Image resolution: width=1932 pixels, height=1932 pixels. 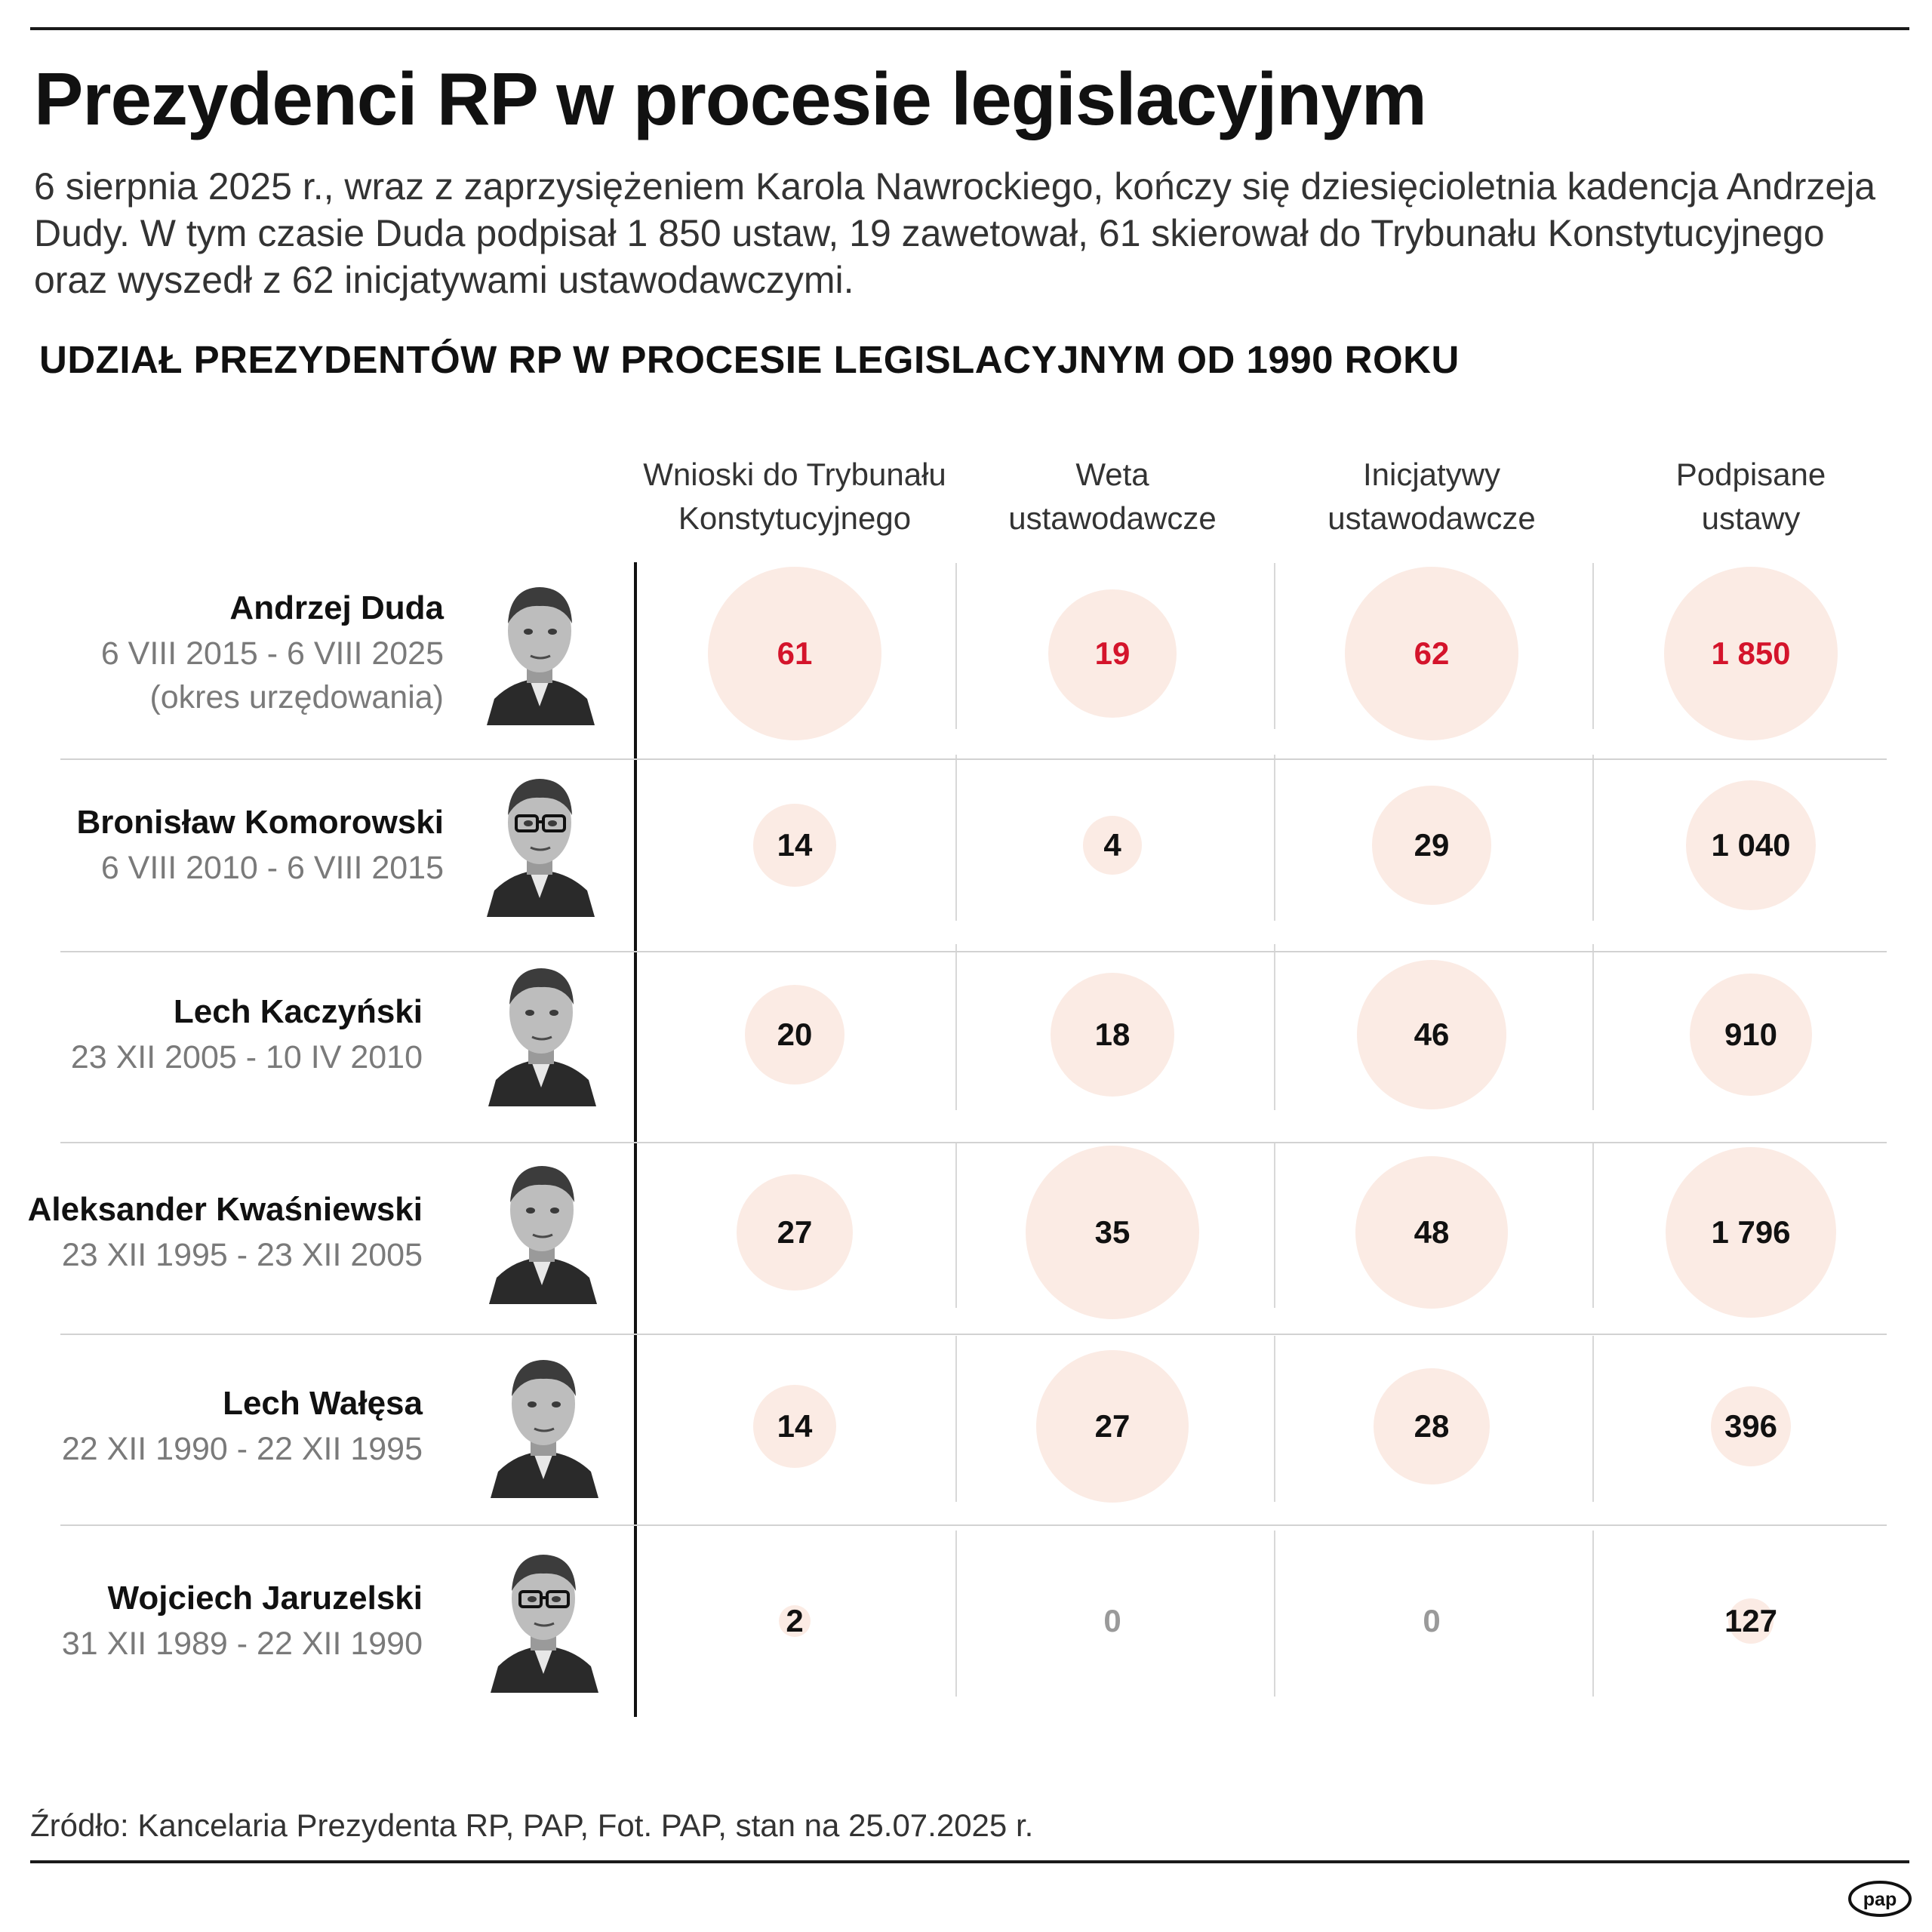 I want to click on value-label-init: 48, so click(x=1432, y=1232).